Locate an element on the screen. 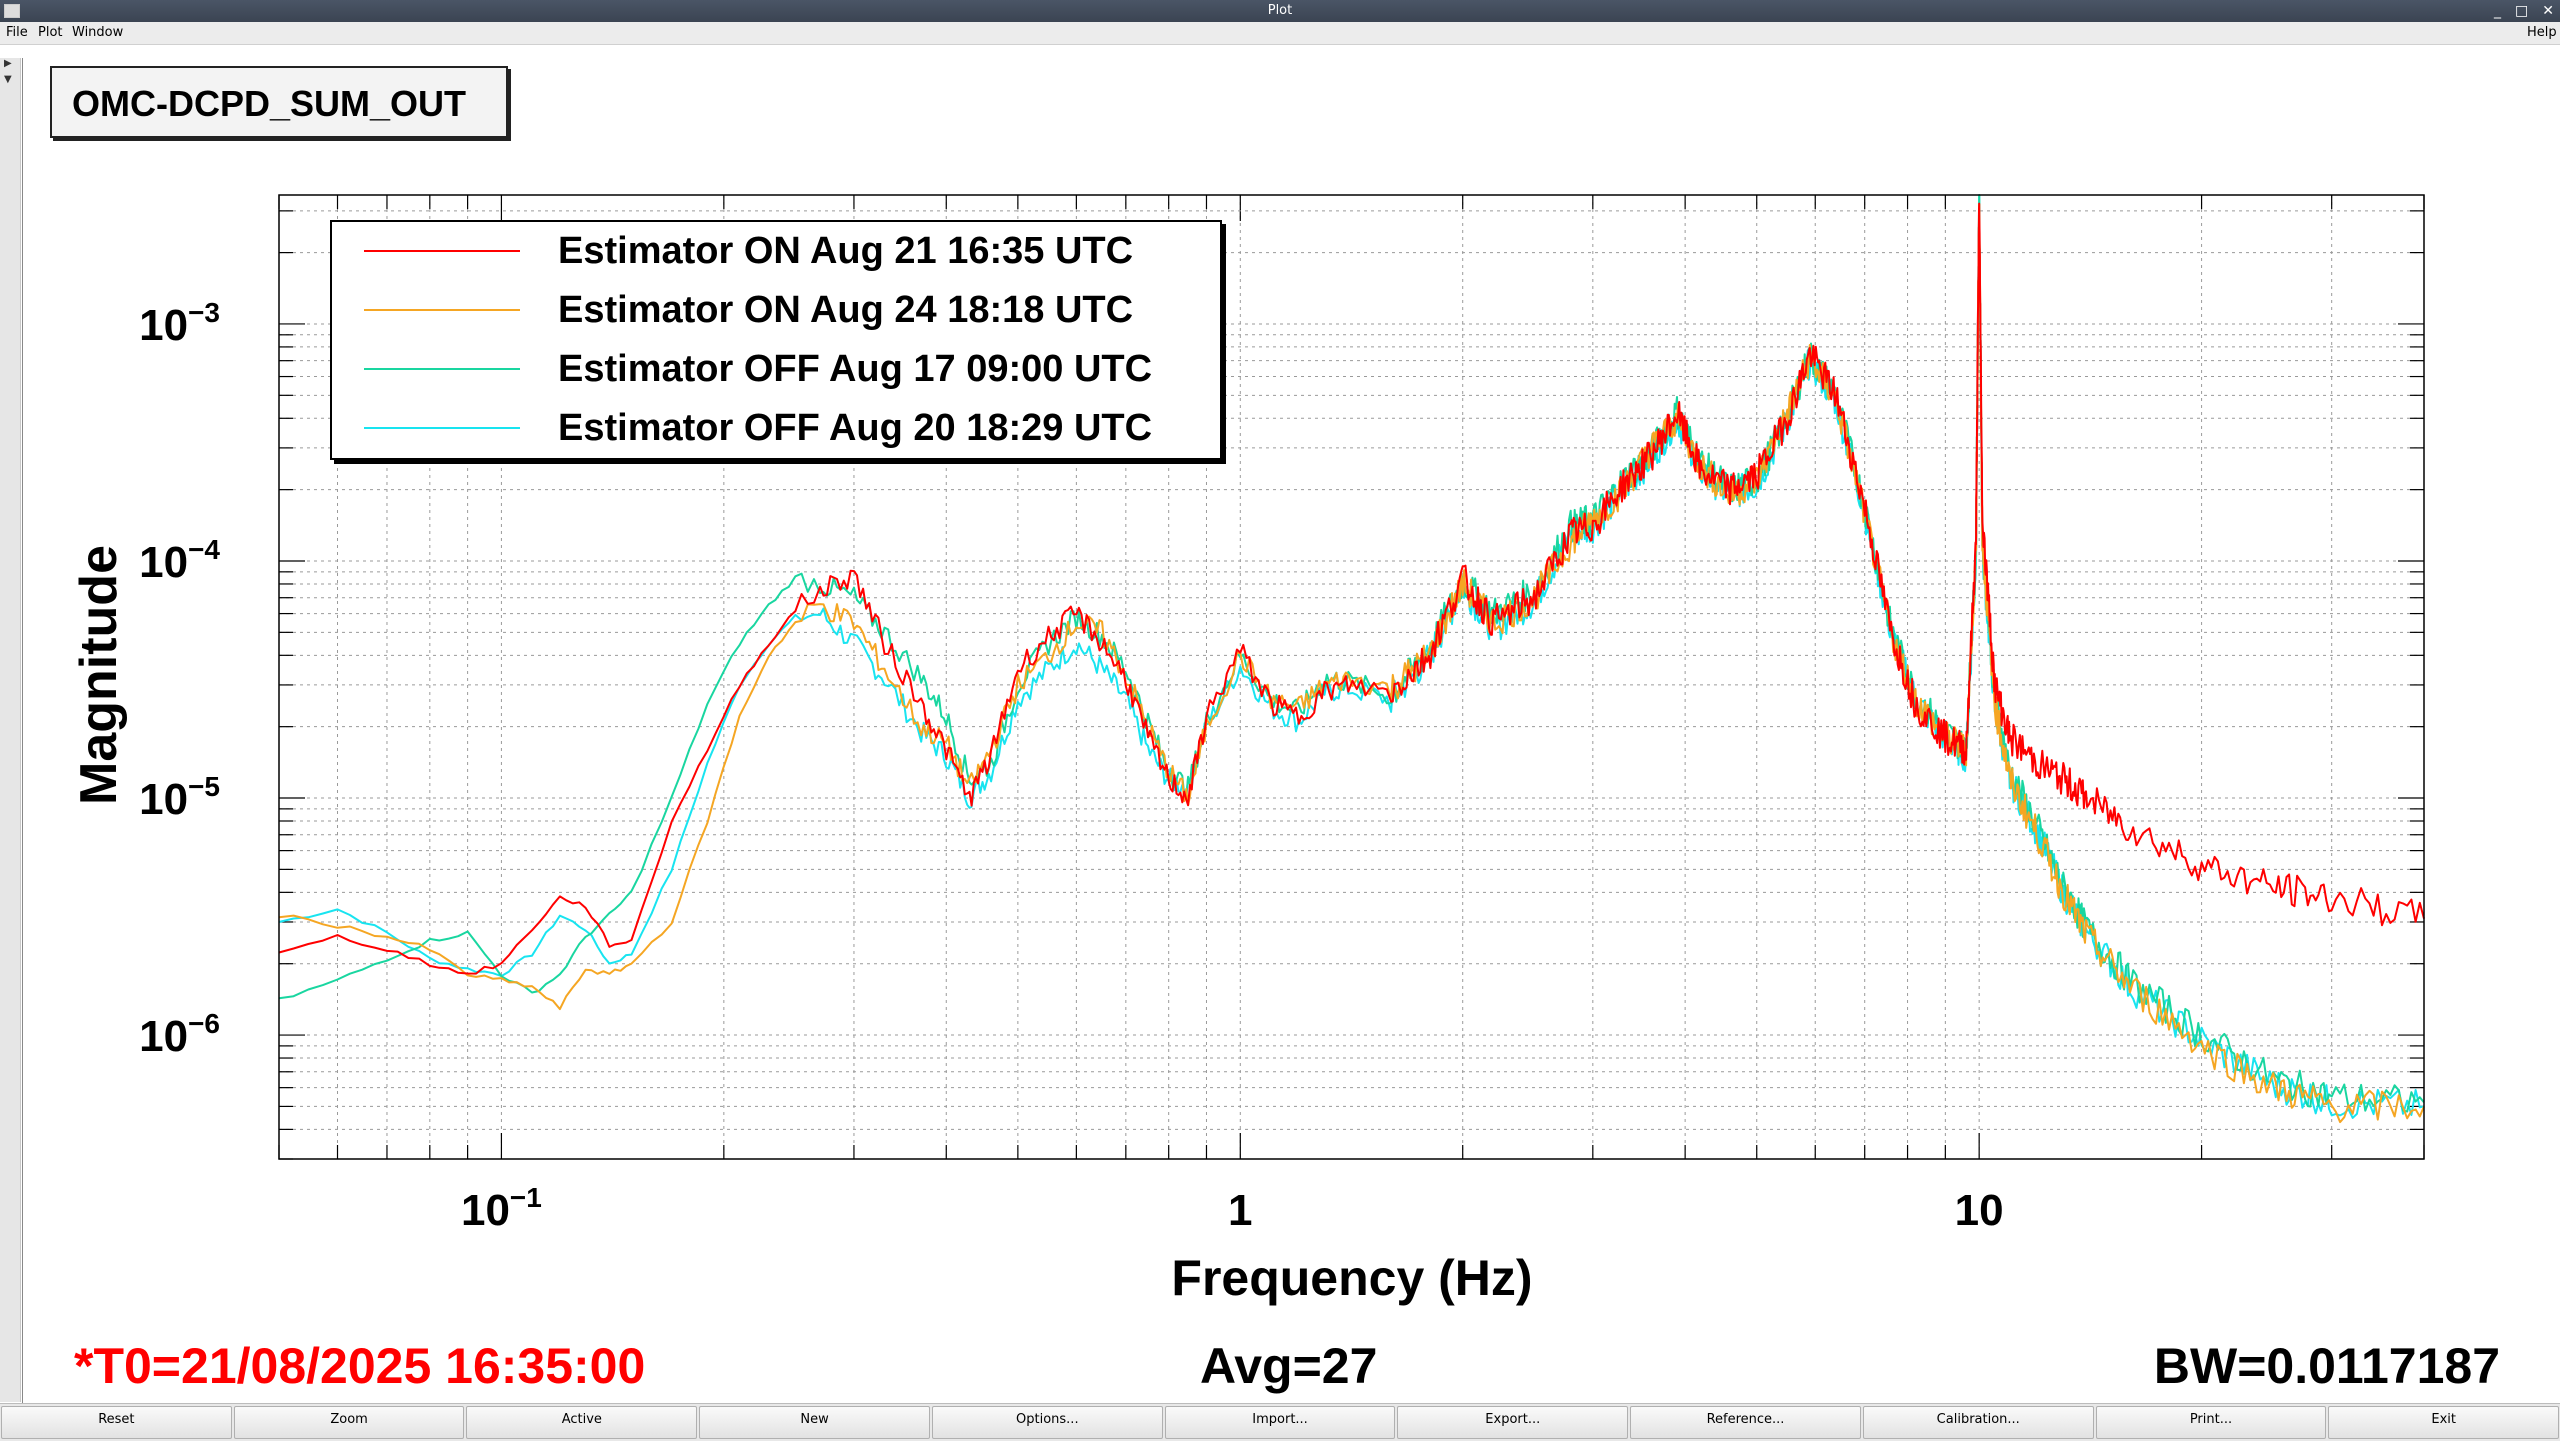  side-collapse-strip: ▶ ▼ is located at coordinates (10, 730).